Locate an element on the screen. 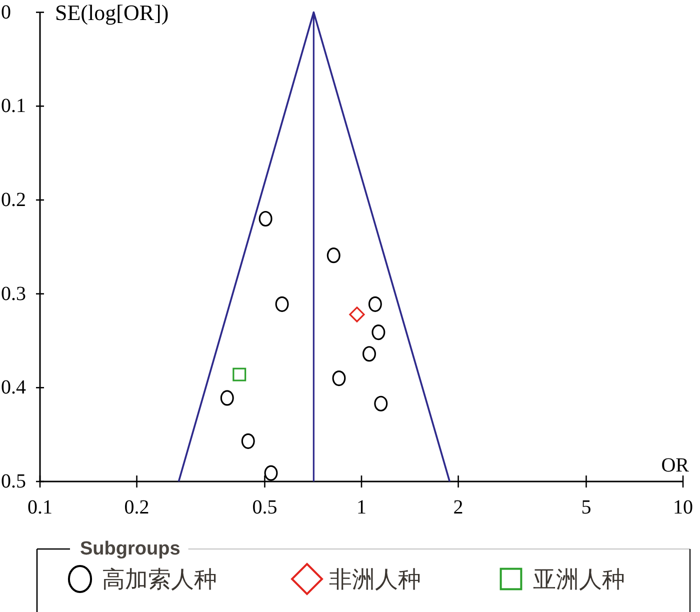  legend-label: 非洲人种 is located at coordinates (375, 579).